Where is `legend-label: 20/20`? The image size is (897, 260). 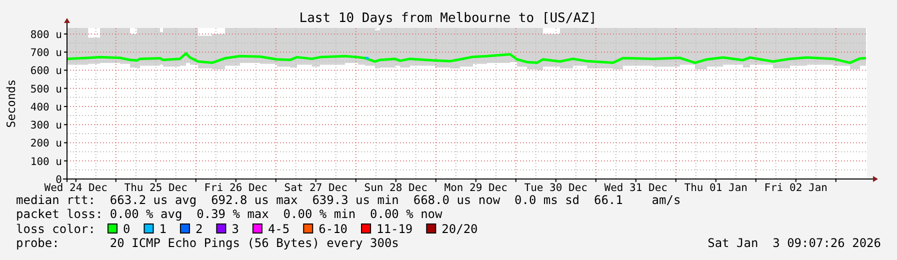
legend-label: 20/20 is located at coordinates (460, 229).